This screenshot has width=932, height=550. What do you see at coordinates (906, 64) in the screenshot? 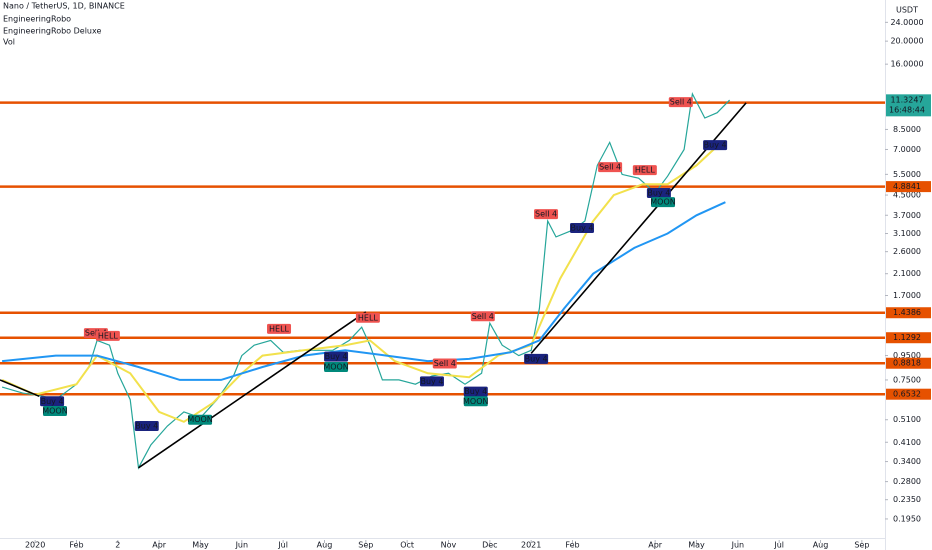
I see `y-tick-label: 16.0000` at bounding box center [906, 64].